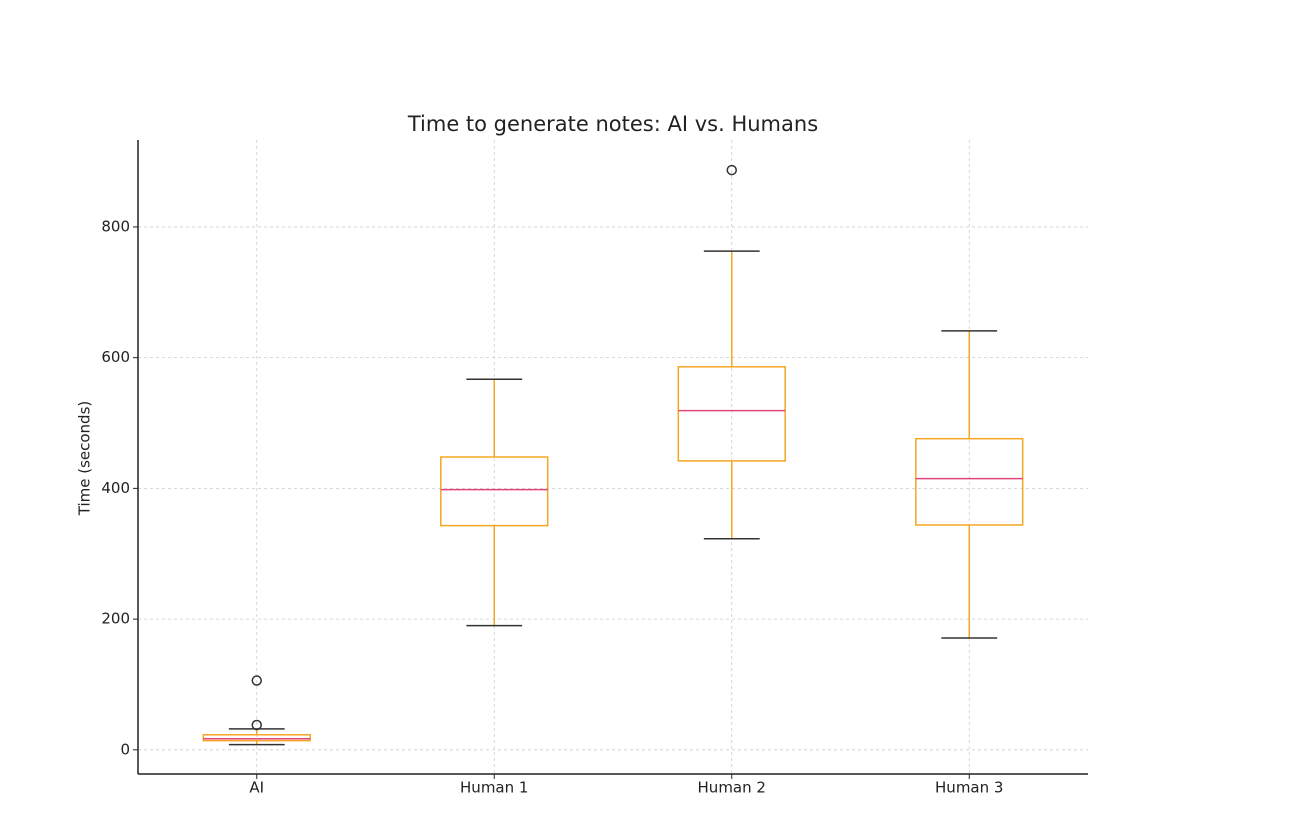 This screenshot has height=830, width=1304. Describe the element at coordinates (115, 619) in the screenshot. I see `y-tick-label: 200` at that location.